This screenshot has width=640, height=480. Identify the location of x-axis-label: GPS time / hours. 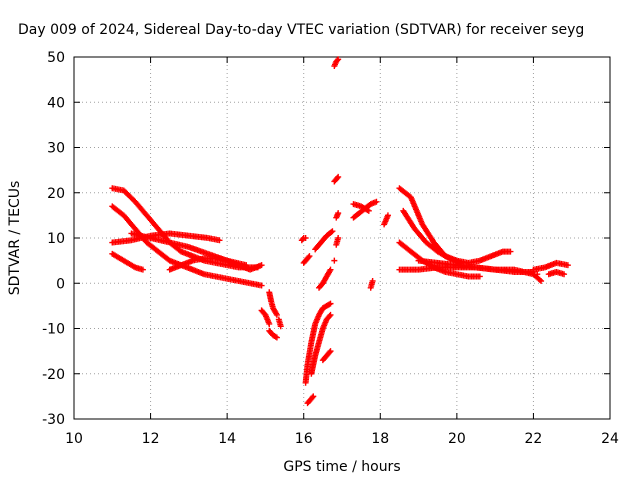
(341, 467).